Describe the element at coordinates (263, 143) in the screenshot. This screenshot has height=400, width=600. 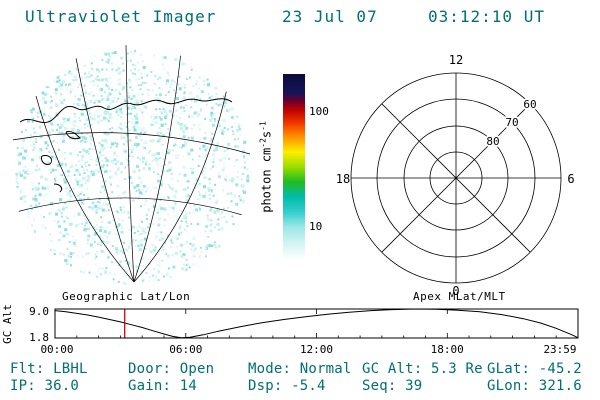
I see `unit-exponent: -2` at that location.